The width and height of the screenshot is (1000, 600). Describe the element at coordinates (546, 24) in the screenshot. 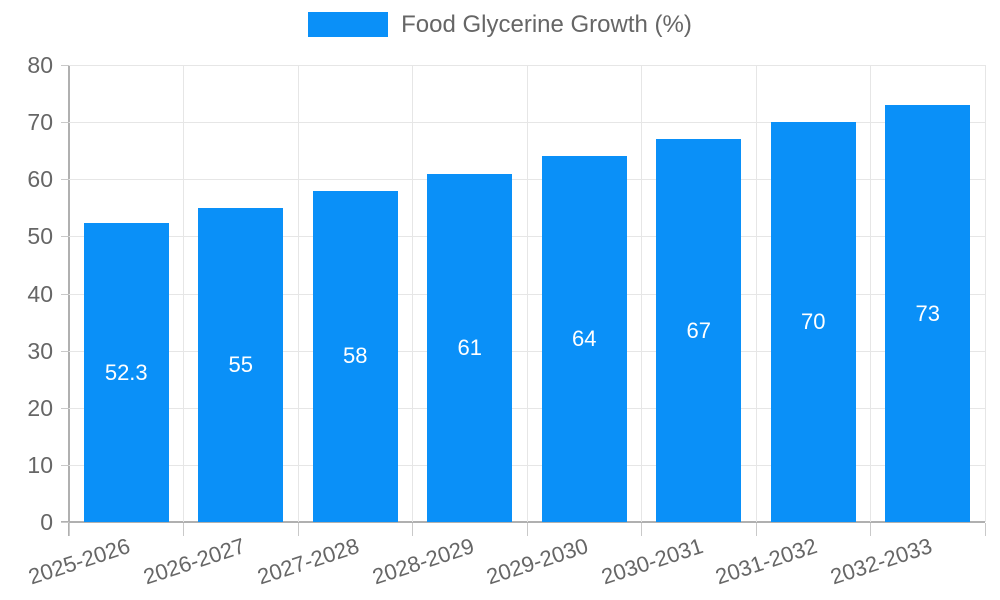

I see `legend-label: Food Glycerine Growth (%)` at that location.